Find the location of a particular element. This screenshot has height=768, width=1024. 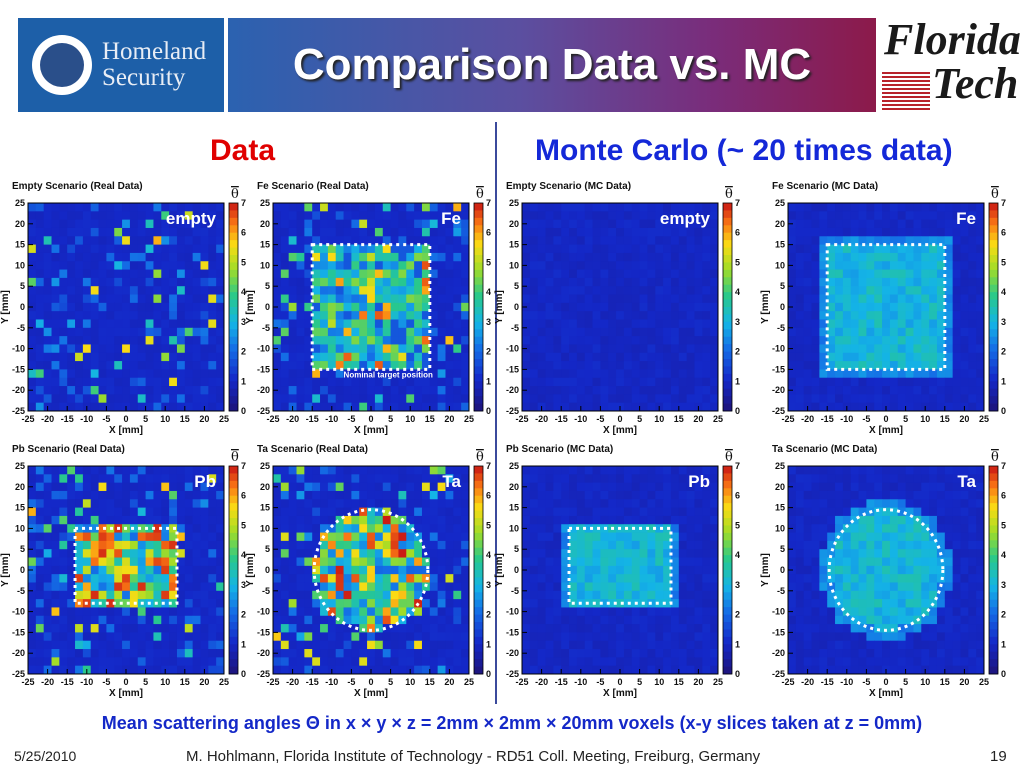

dhs-logo-line-2: Security is located at coordinates (144, 77).